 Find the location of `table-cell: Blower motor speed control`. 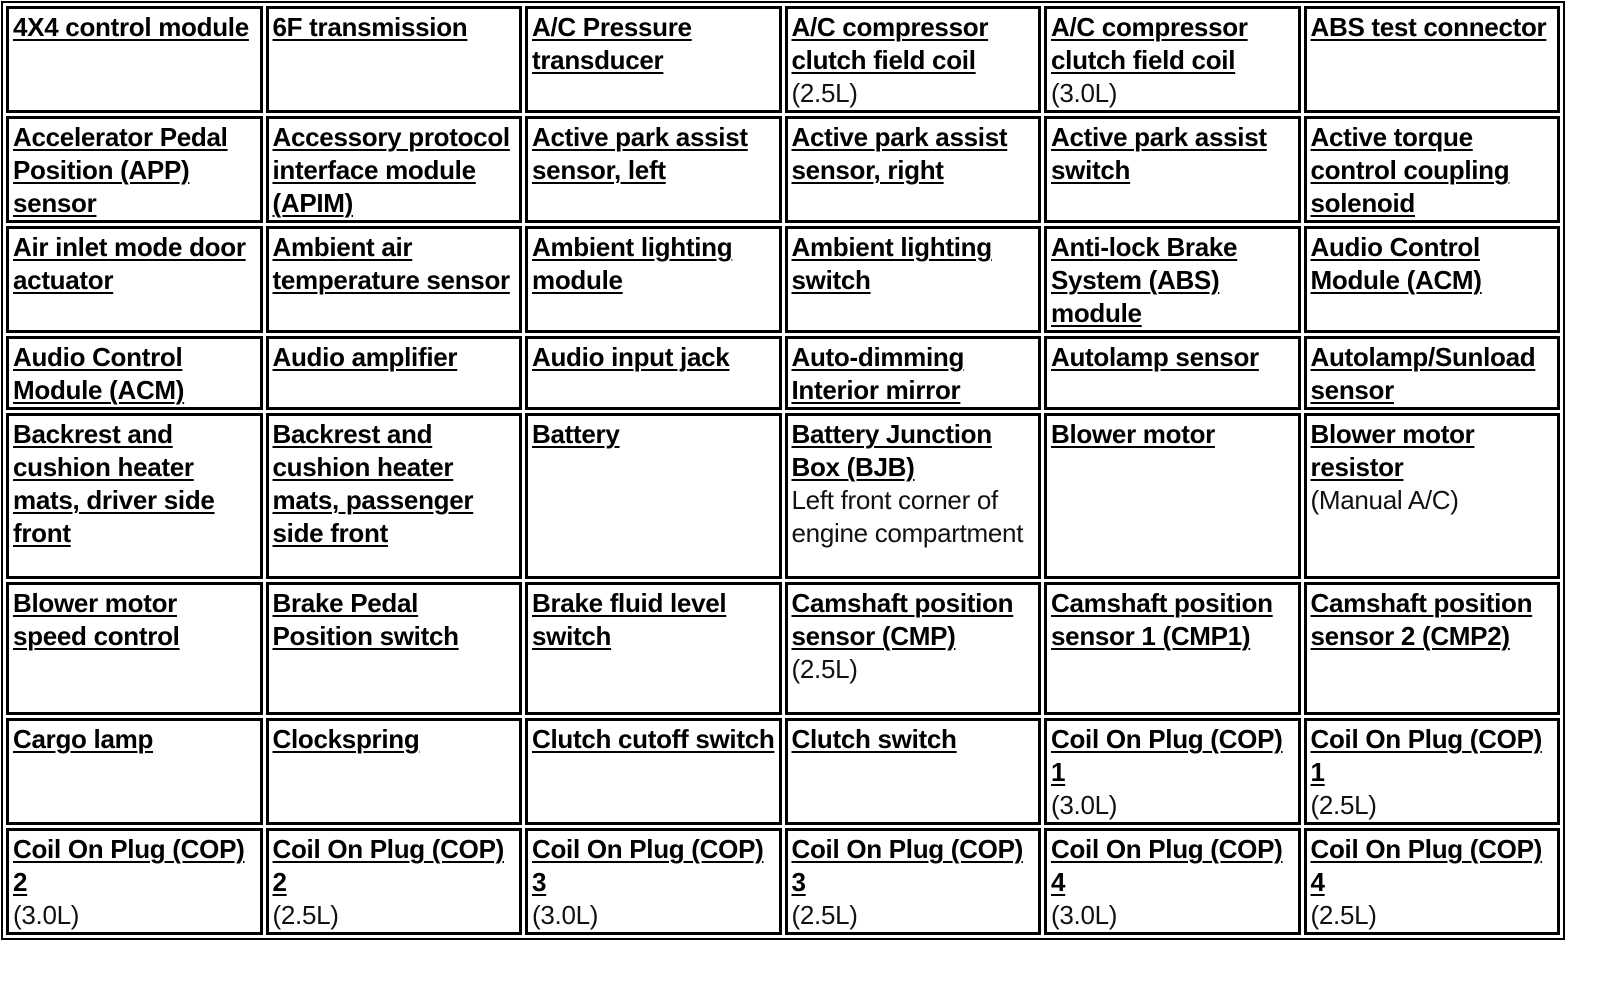

table-cell: Blower motor speed control is located at coordinates (134, 648).